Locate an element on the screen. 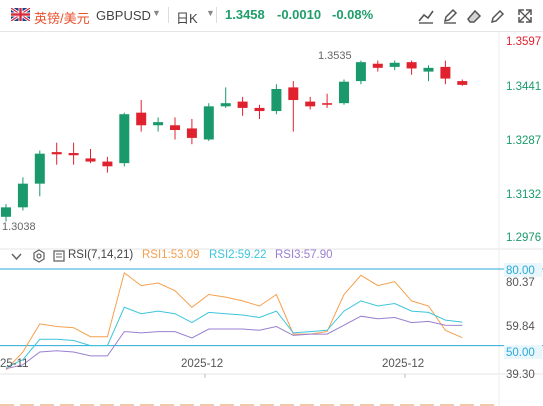  rsi-line-rsi2 is located at coordinates (234, 334).